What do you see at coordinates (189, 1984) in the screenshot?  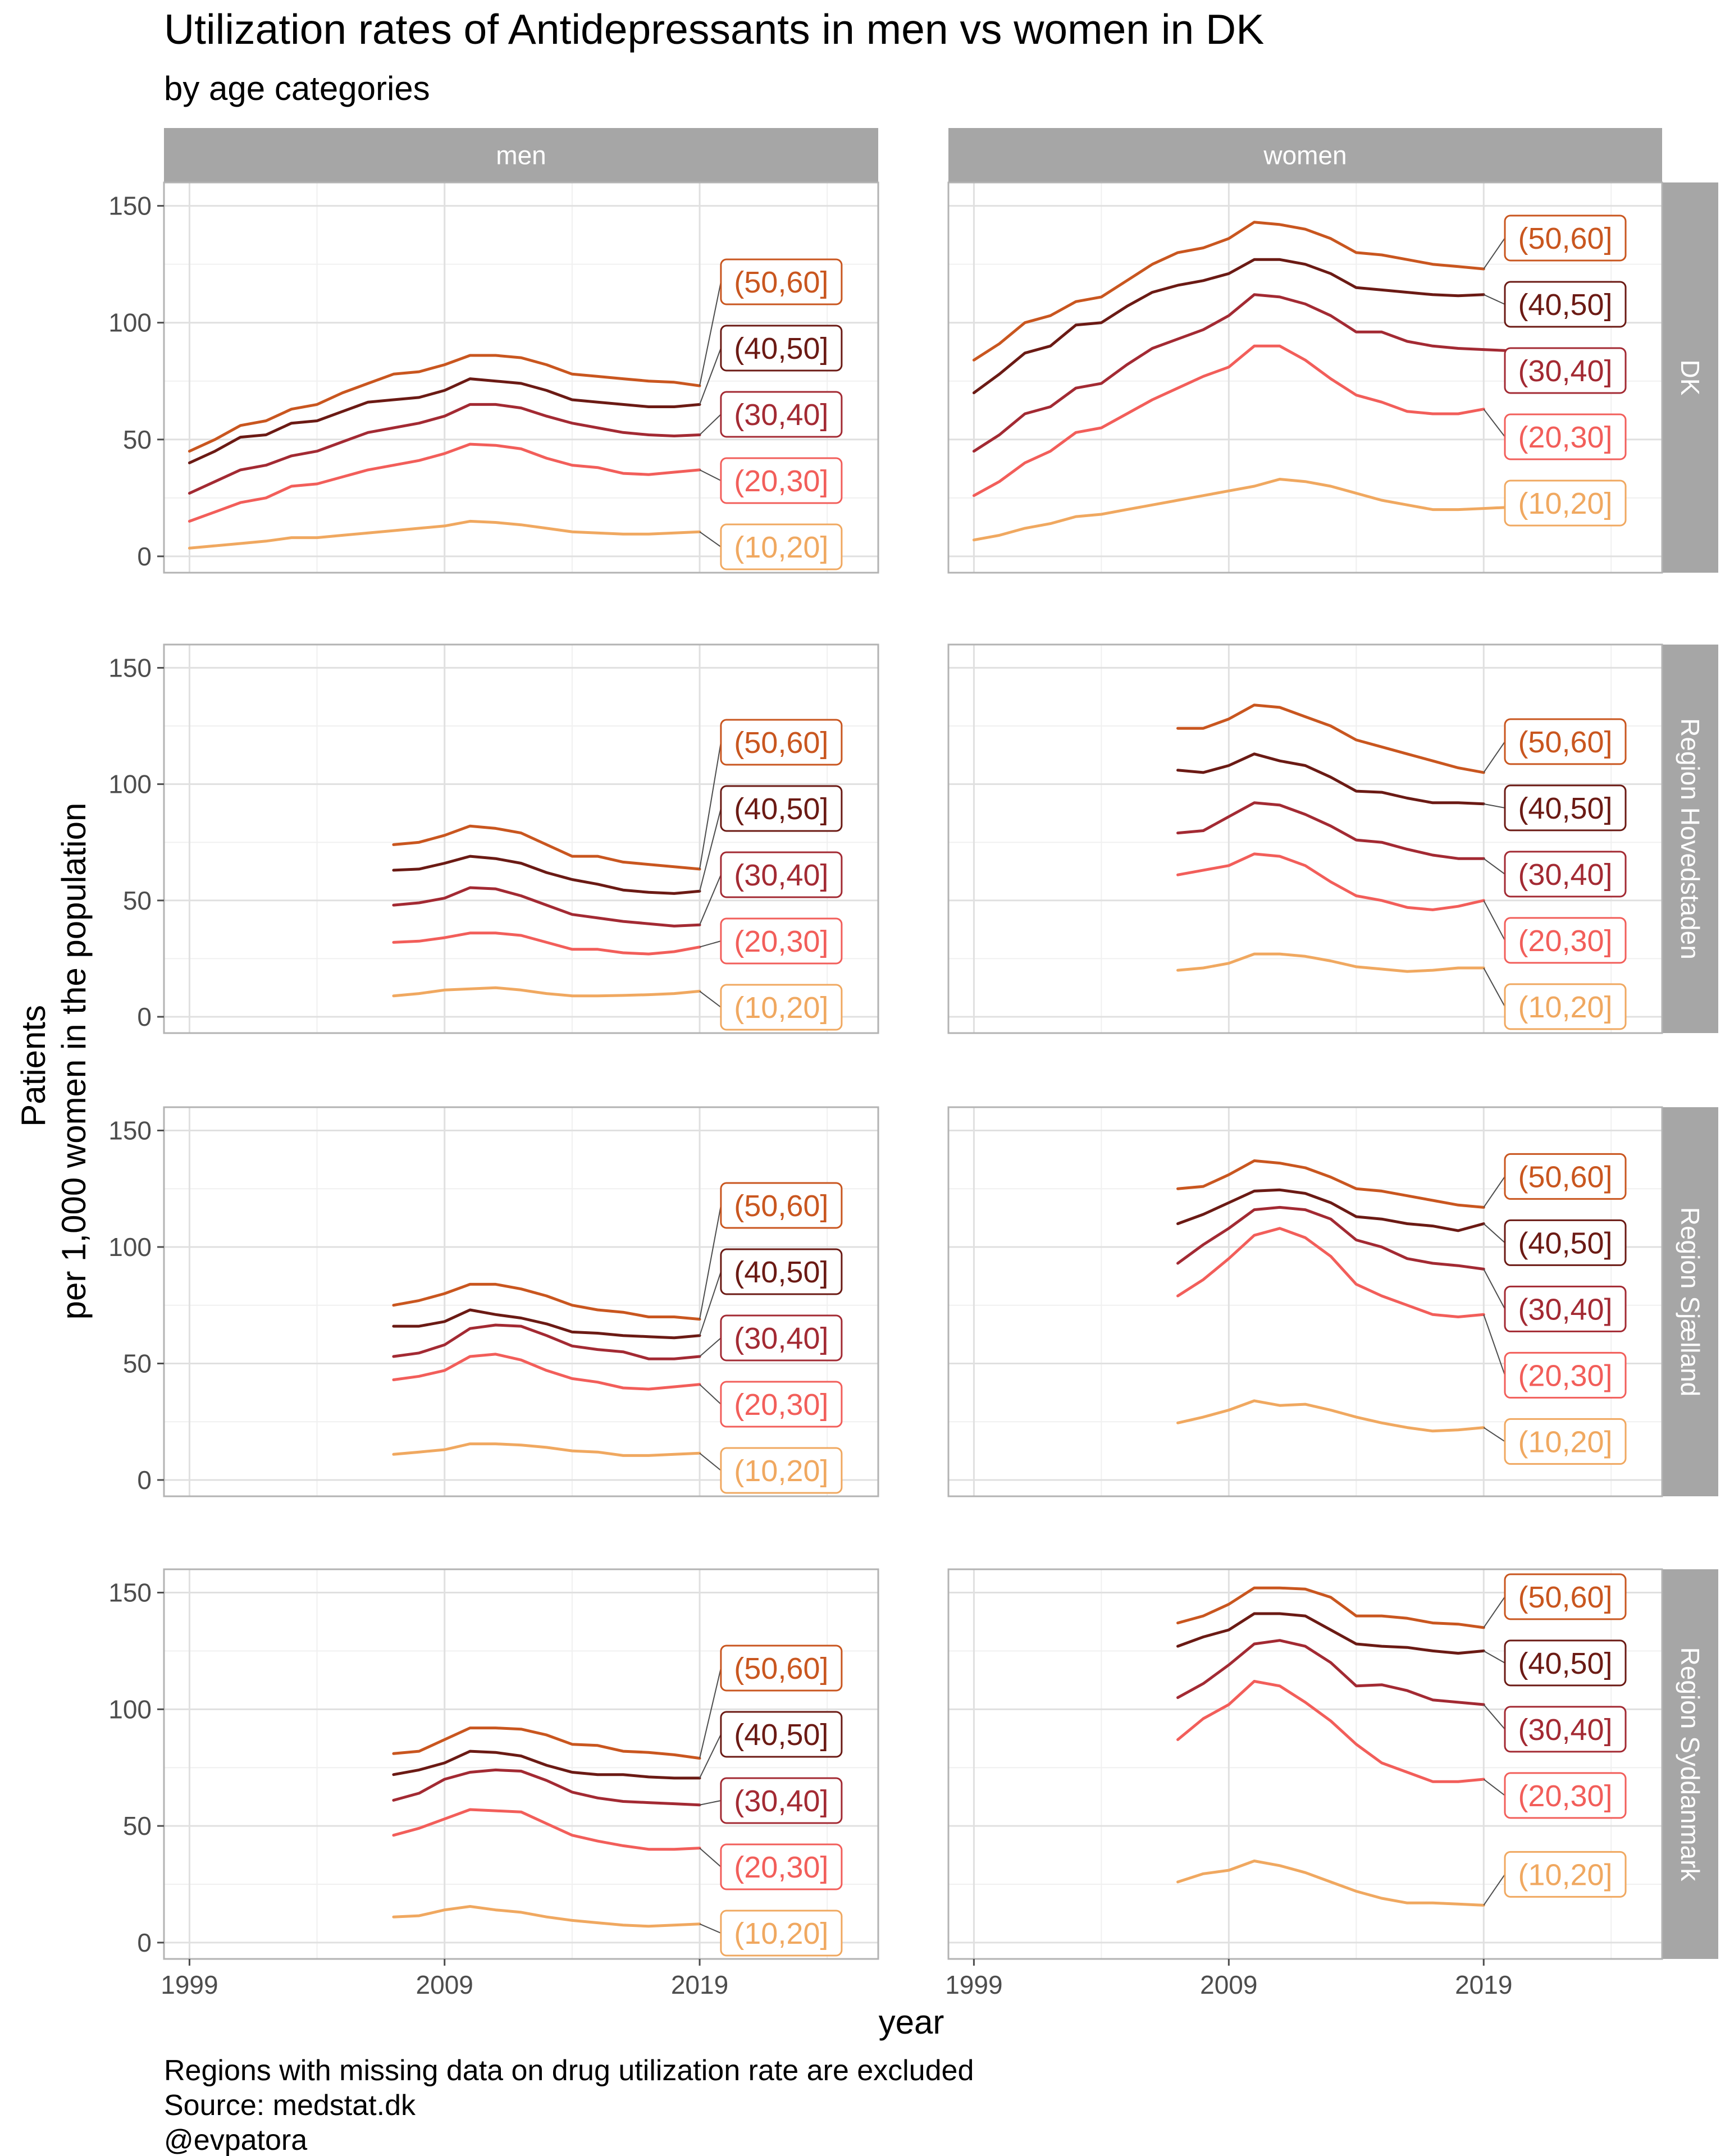 I see `x-tick-label: 1999` at bounding box center [189, 1984].